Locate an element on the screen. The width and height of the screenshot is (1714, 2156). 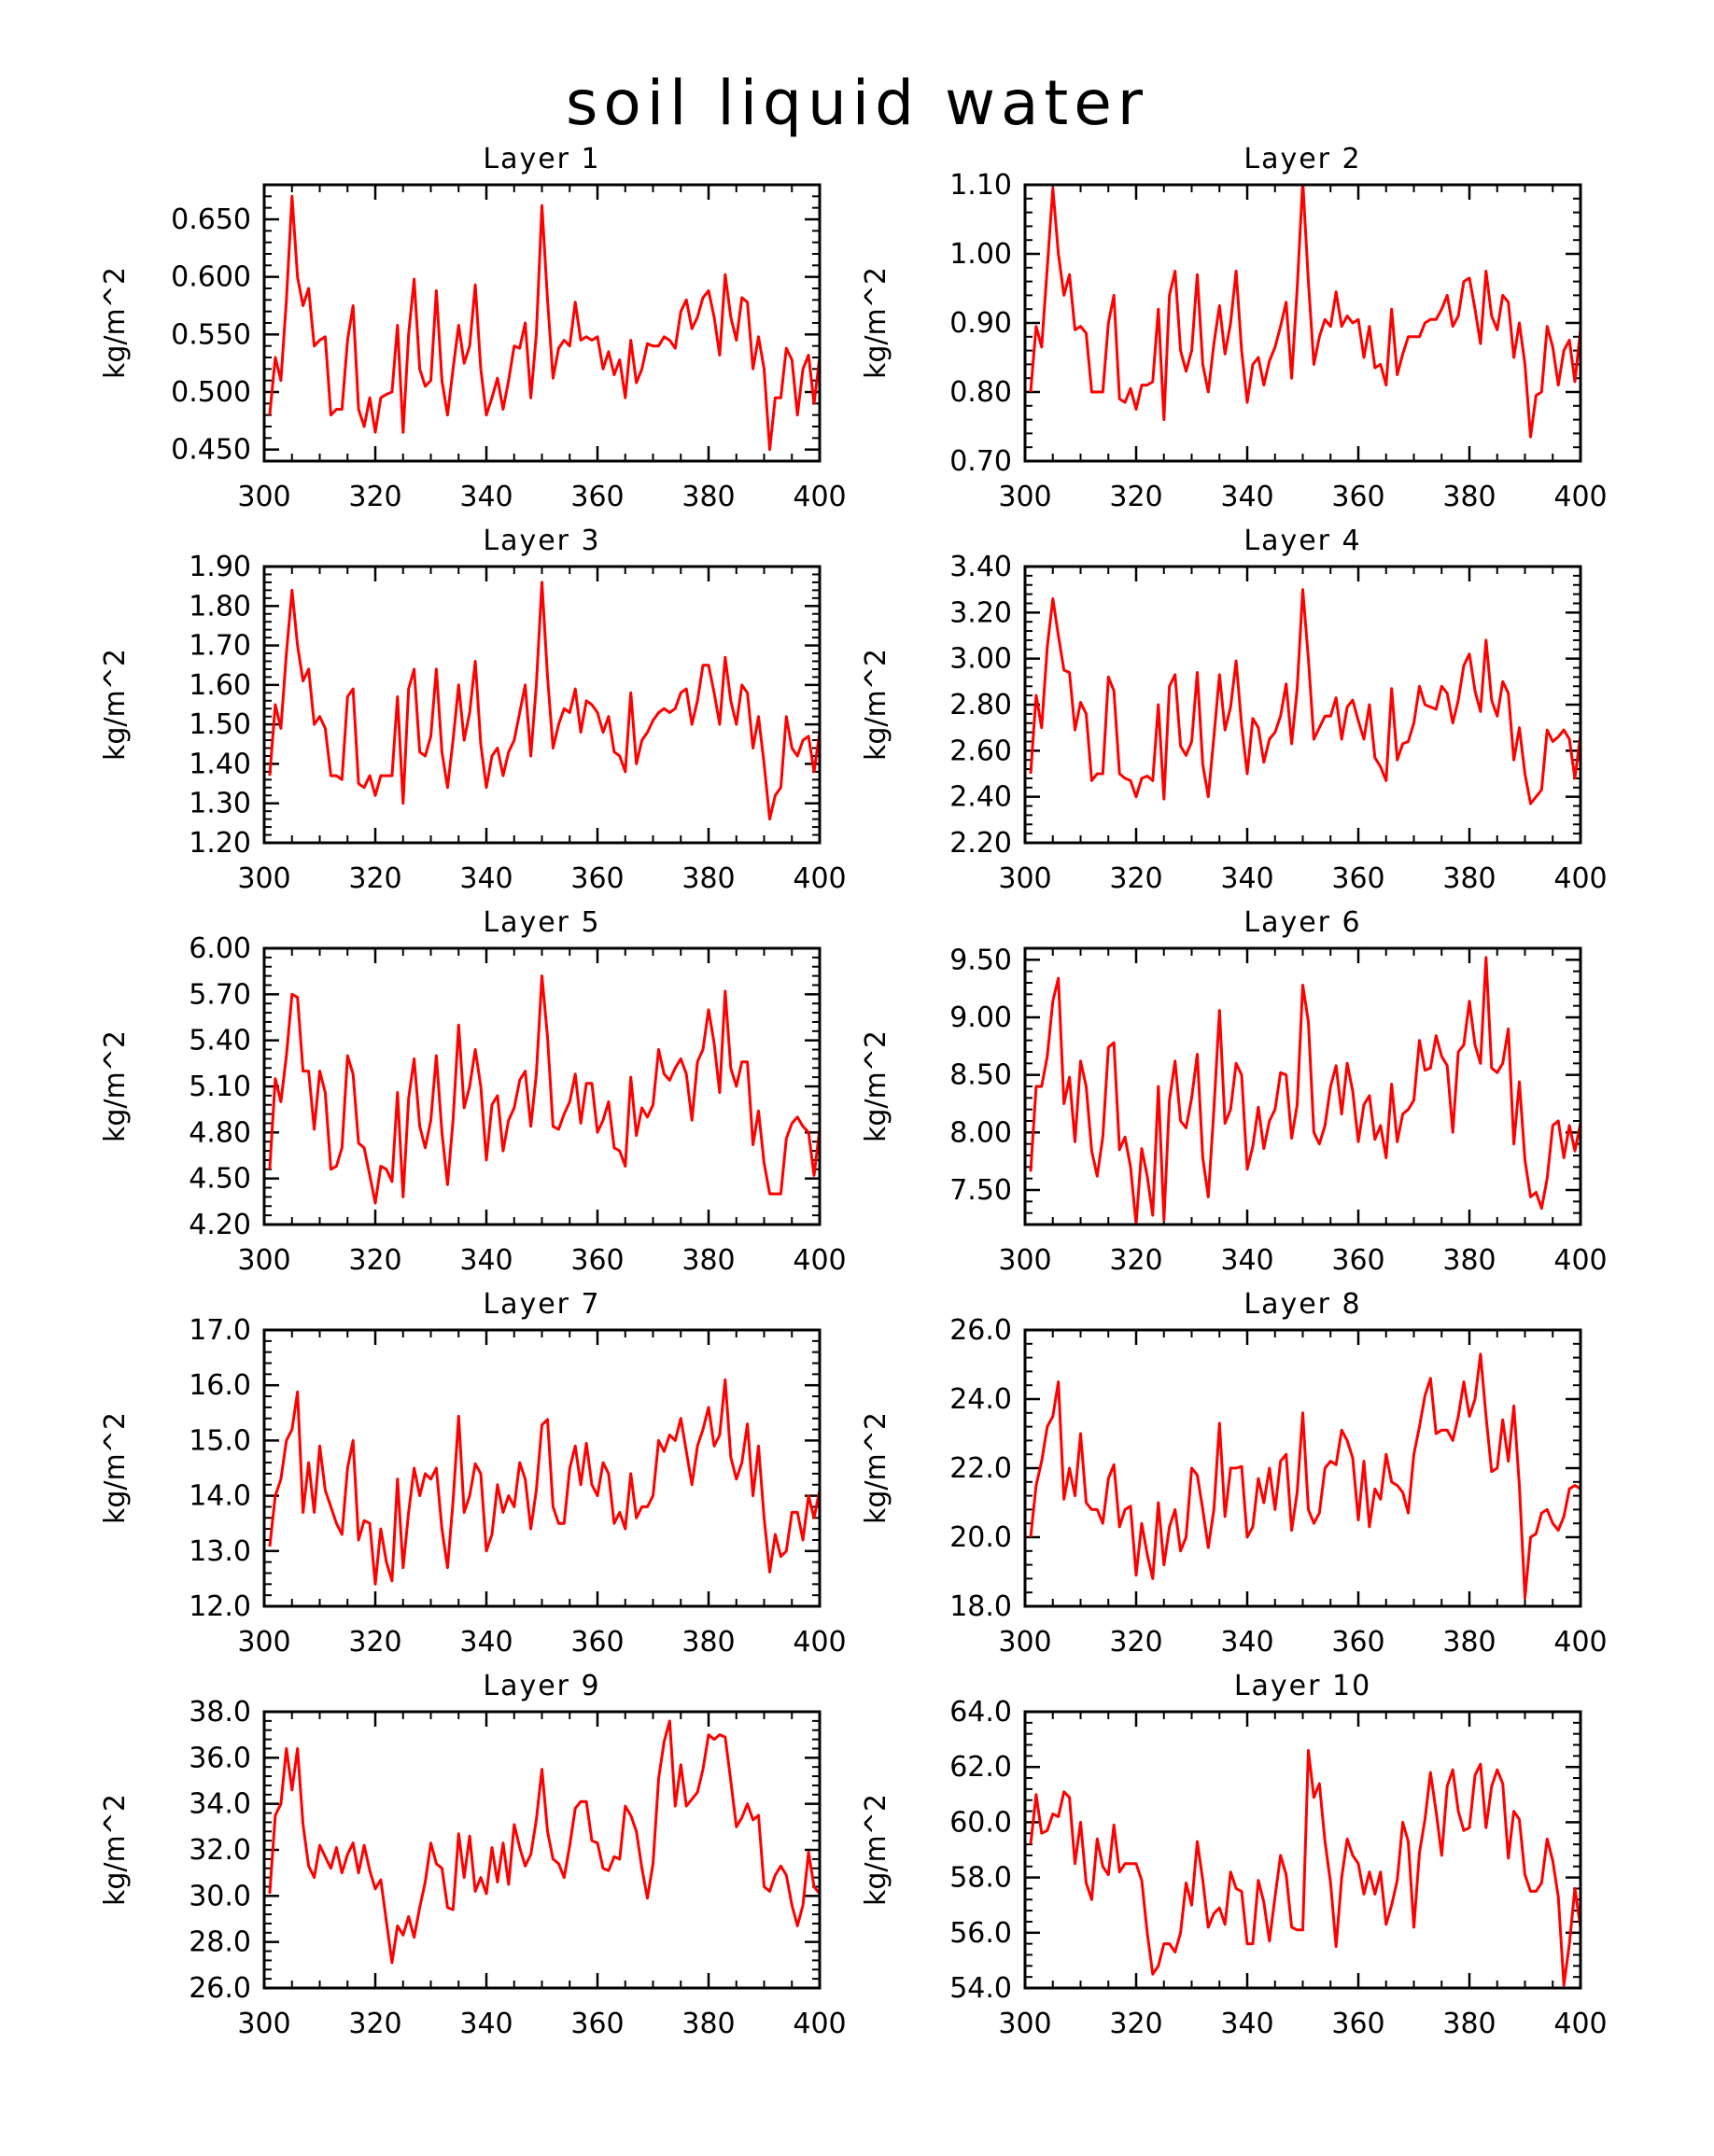
y-tick-label: 9.50 is located at coordinates (980, 960).